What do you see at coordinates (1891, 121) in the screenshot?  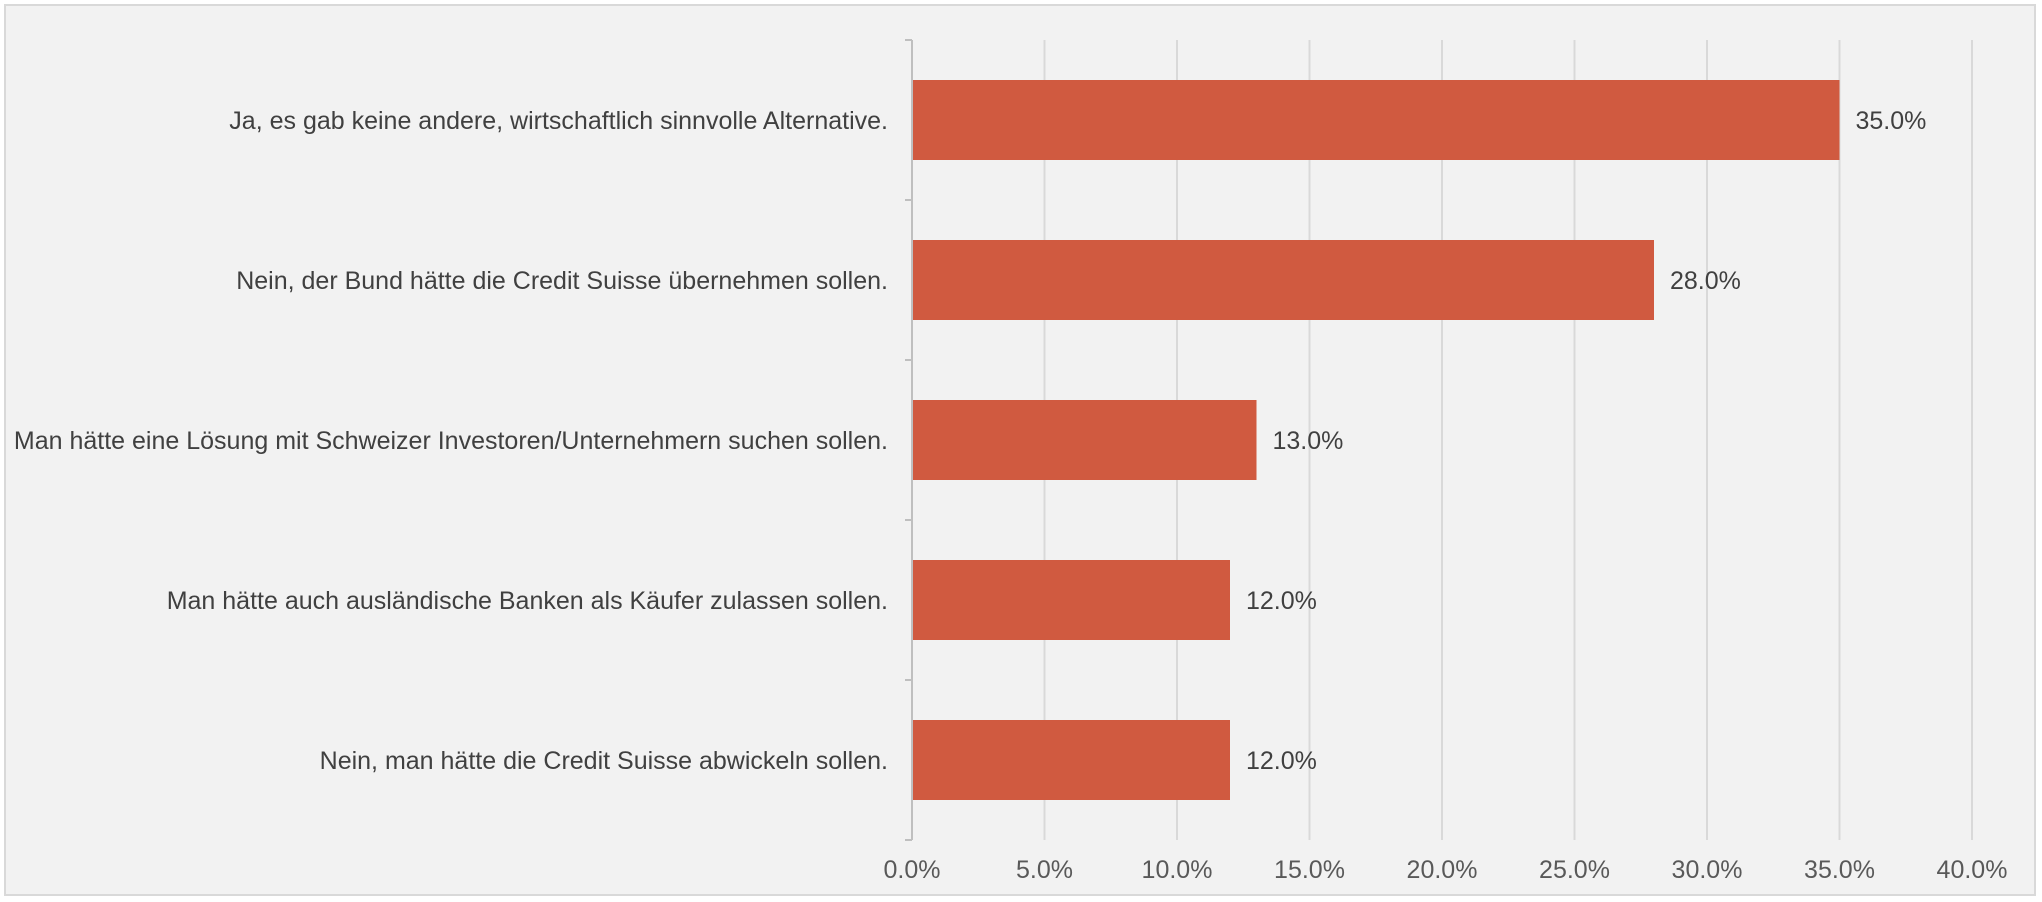 I see `data-label: 35.0%` at bounding box center [1891, 121].